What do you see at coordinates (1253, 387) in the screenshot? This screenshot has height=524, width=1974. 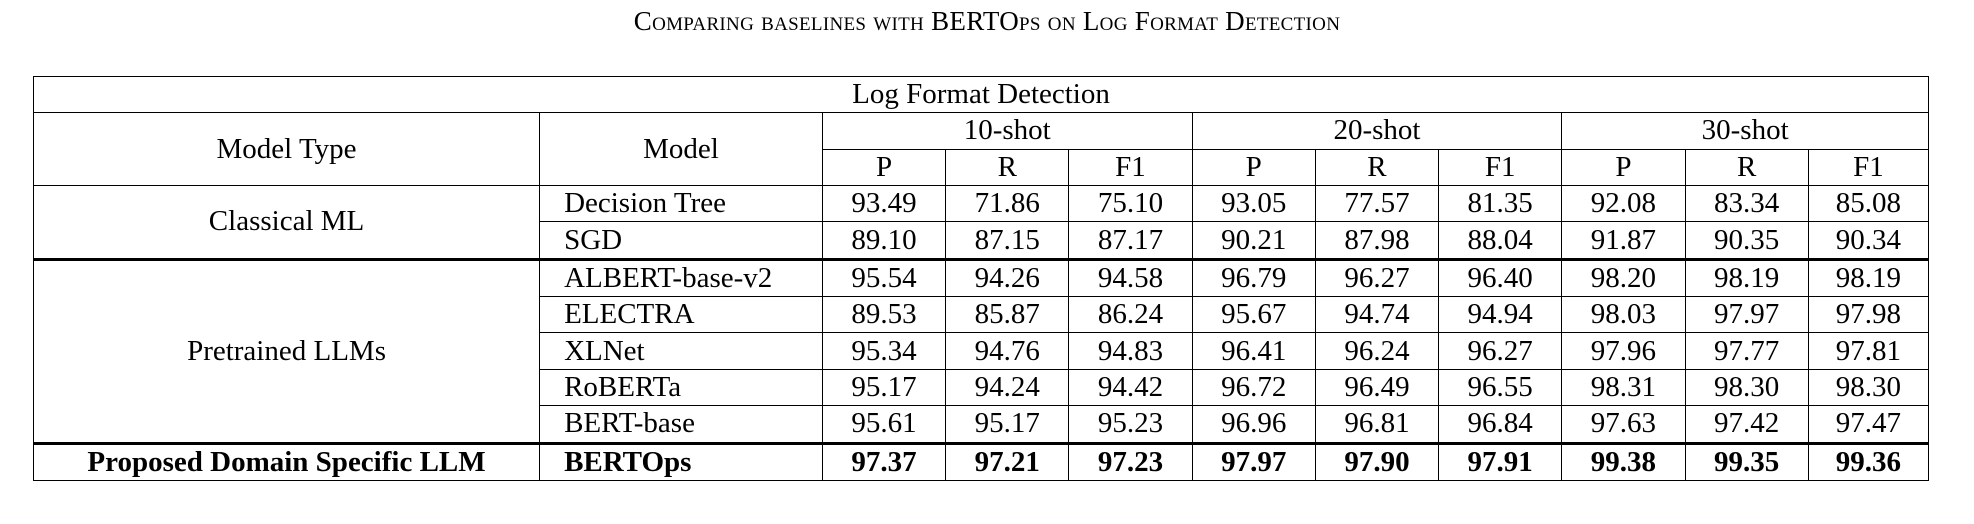 I see `metric-value-cell: 96.72` at bounding box center [1253, 387].